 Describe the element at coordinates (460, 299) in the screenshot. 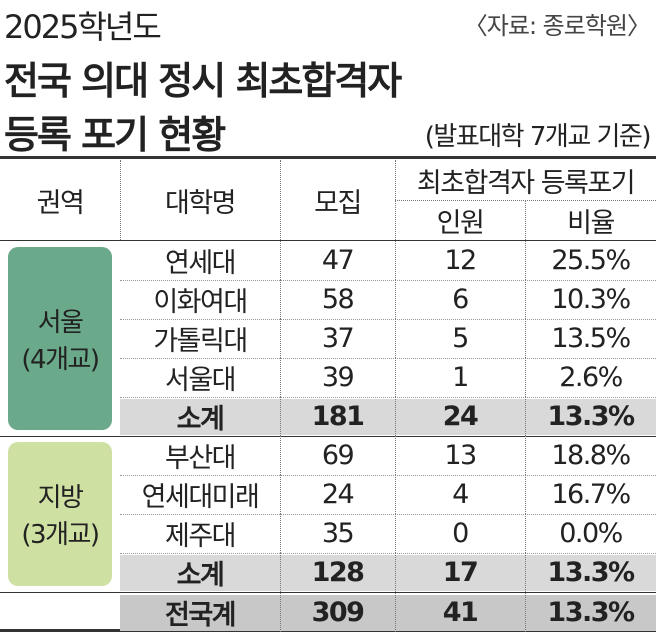

I see `cell: 6` at that location.